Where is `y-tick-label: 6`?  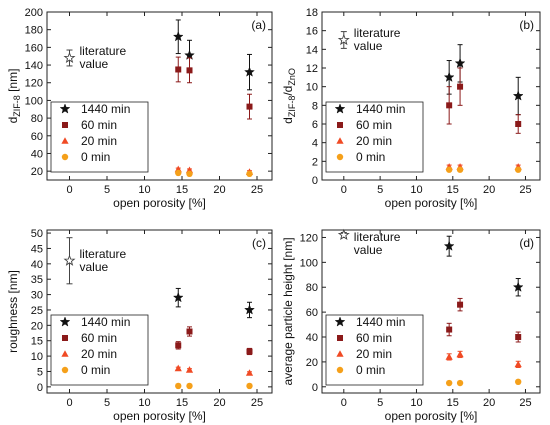 y-tick-label: 6 is located at coordinates (315, 125).